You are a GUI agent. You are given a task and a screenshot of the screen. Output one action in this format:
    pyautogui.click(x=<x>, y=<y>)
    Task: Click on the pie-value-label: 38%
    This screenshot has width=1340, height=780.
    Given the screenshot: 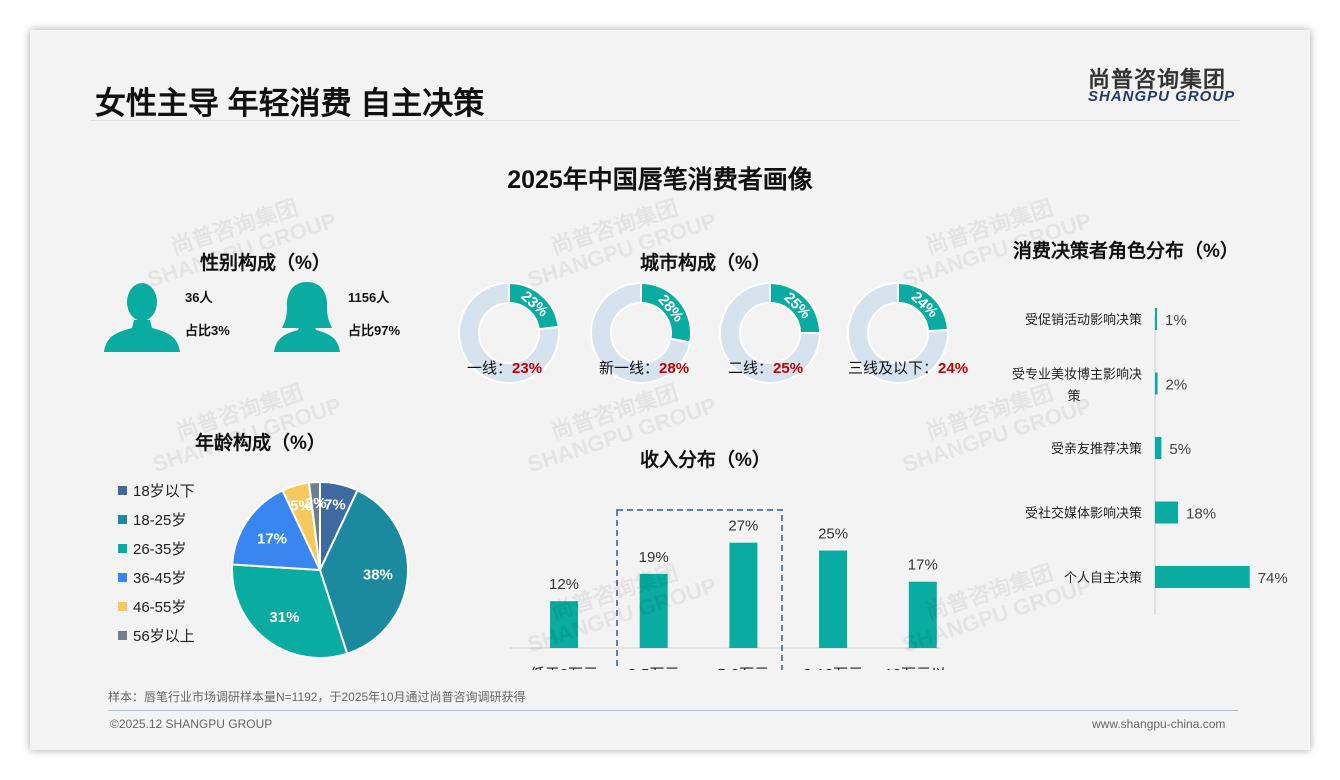 What is the action you would take?
    pyautogui.click(x=378, y=575)
    